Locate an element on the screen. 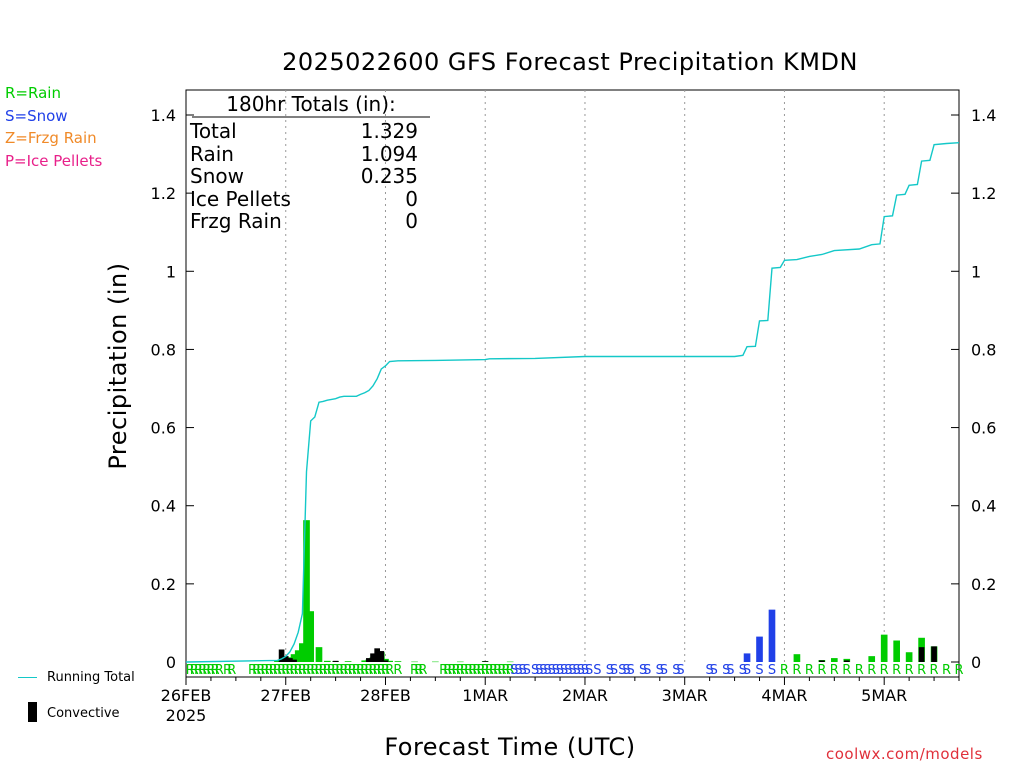 The height and width of the screenshot is (768, 1024). x-tick-label: 5MAR is located at coordinates (884, 695).